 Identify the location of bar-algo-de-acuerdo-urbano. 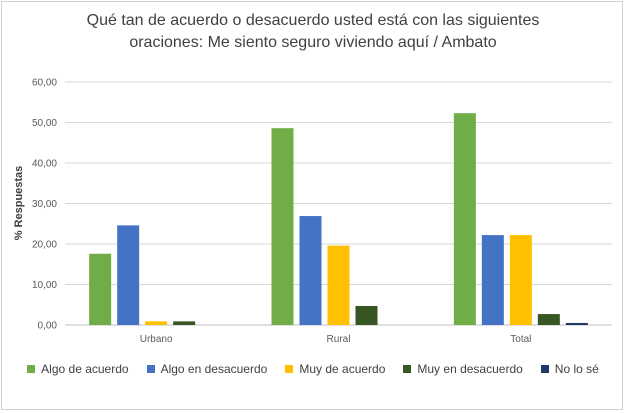
(100, 289).